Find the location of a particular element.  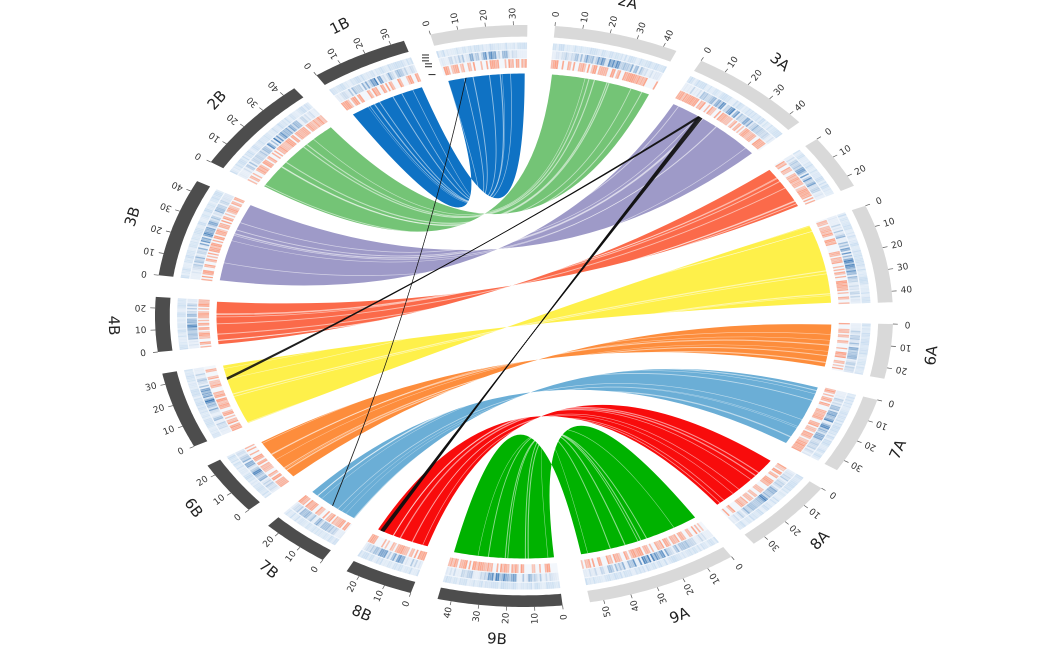

chromosome-label-1B: 1B is located at coordinates (340, 25).